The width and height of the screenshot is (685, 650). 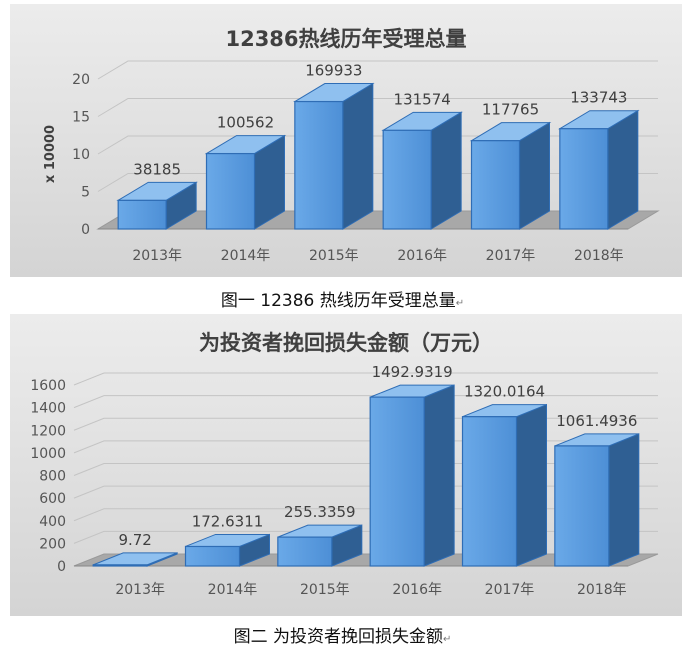 I want to click on y-tick-label: 800, so click(x=52, y=477).